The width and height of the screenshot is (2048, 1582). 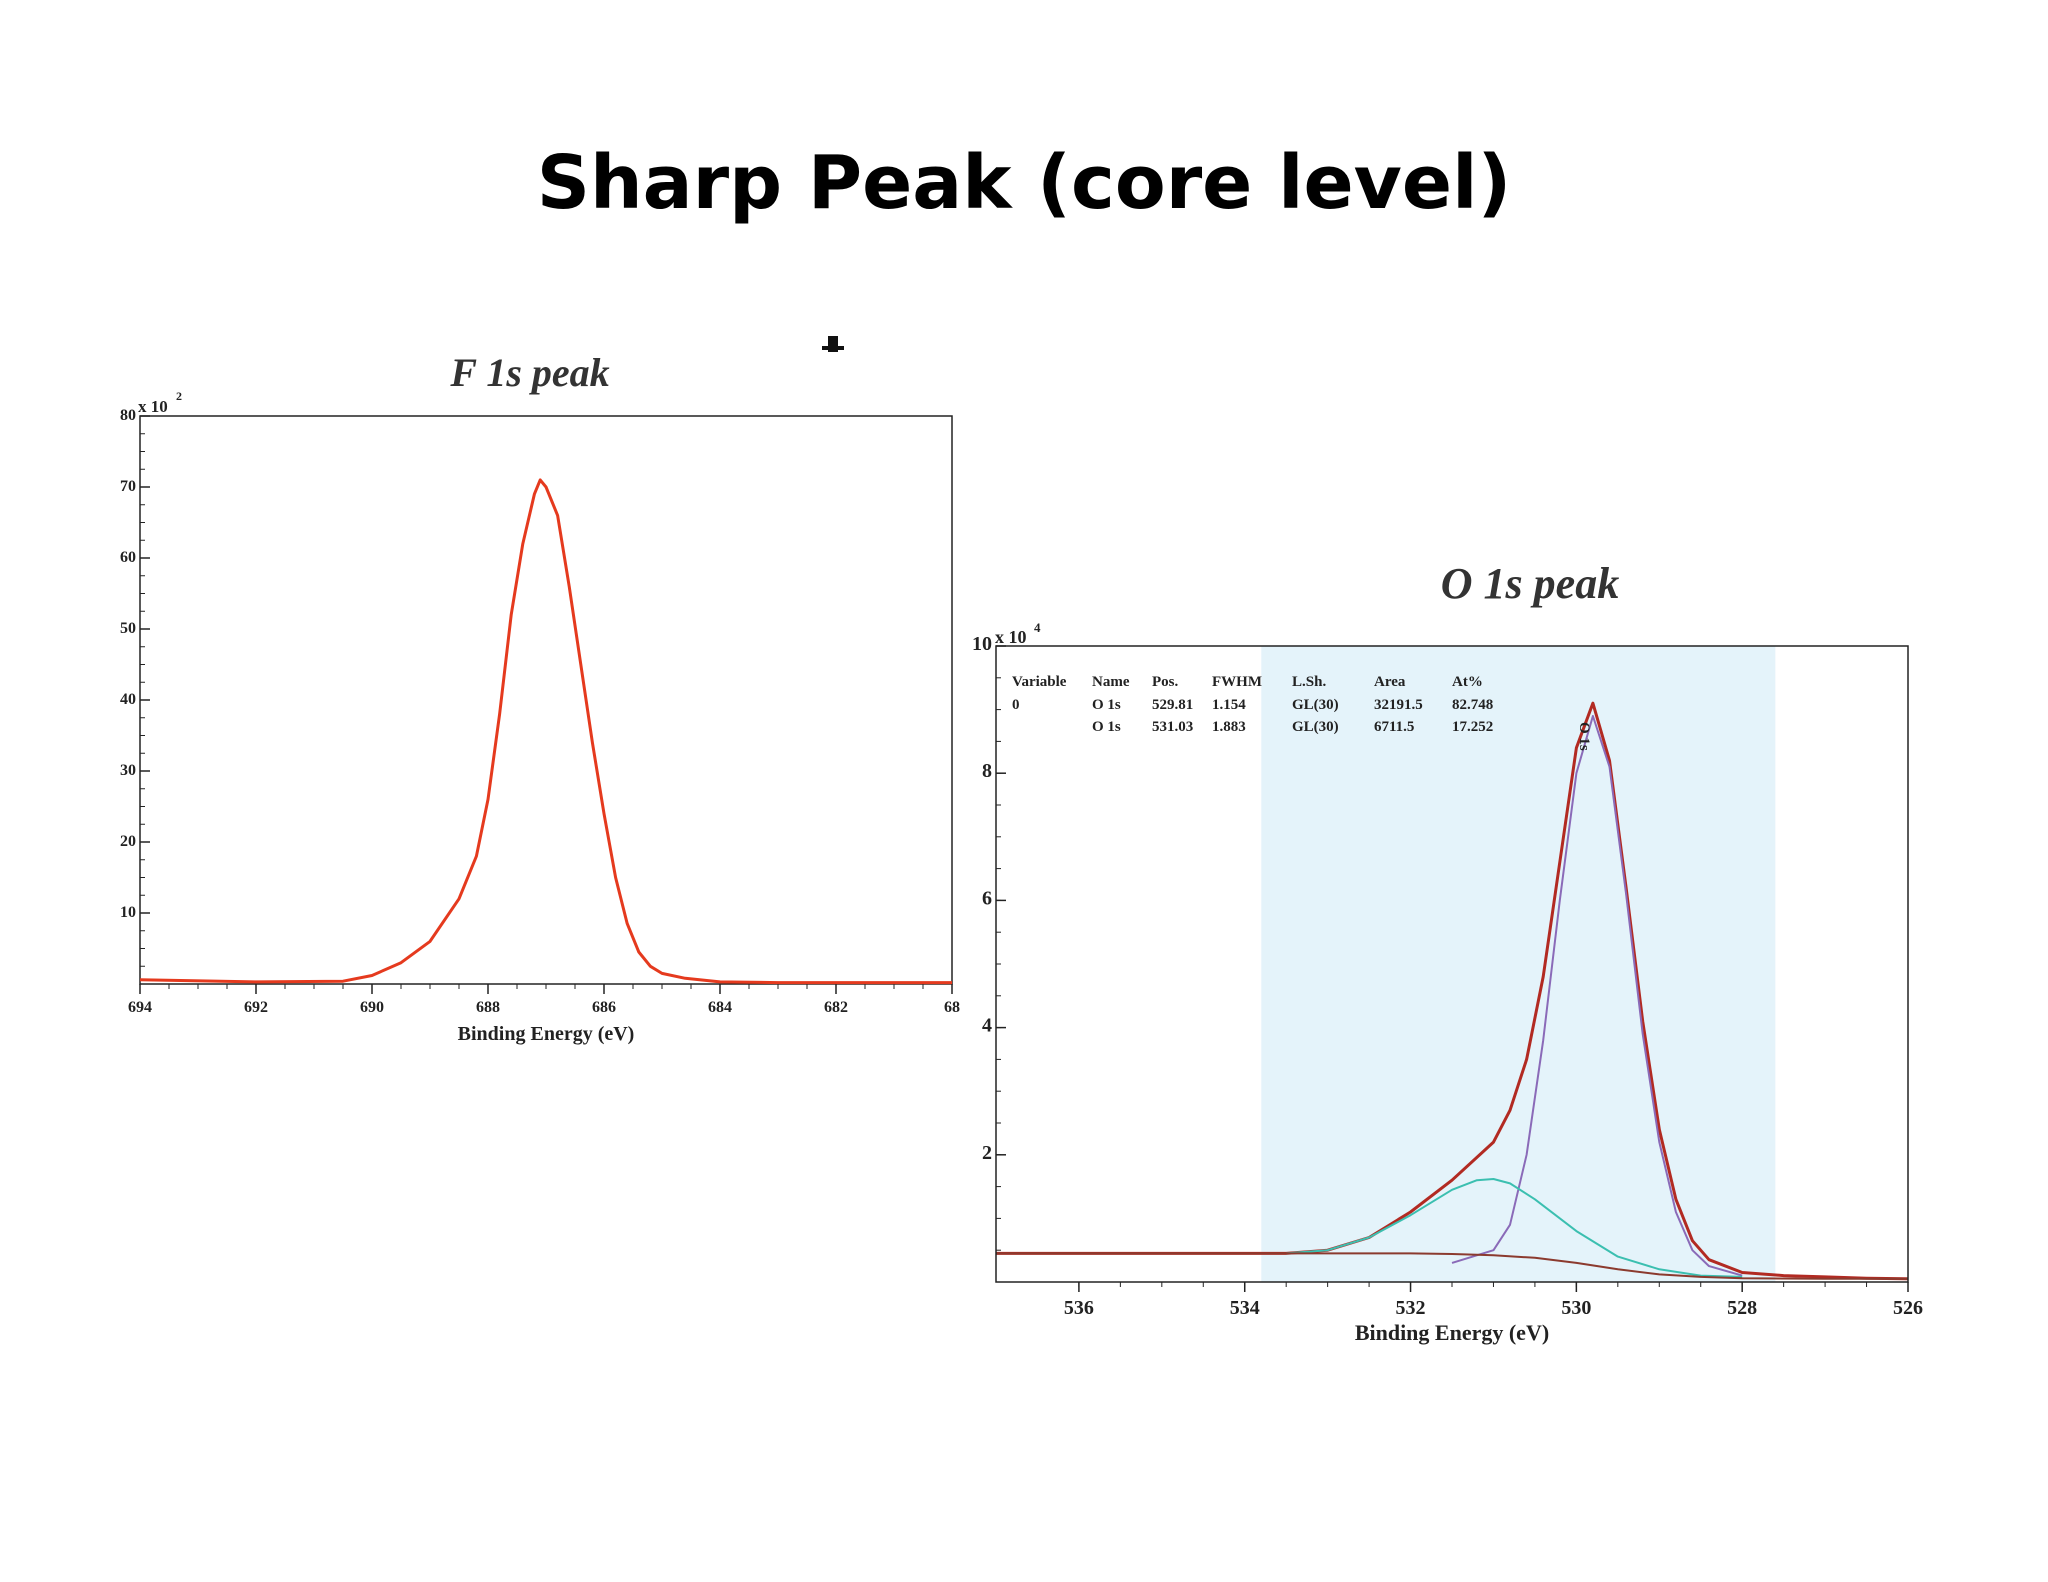 I want to click on f1s-x-tick-label: 690, so click(x=372, y=1007).